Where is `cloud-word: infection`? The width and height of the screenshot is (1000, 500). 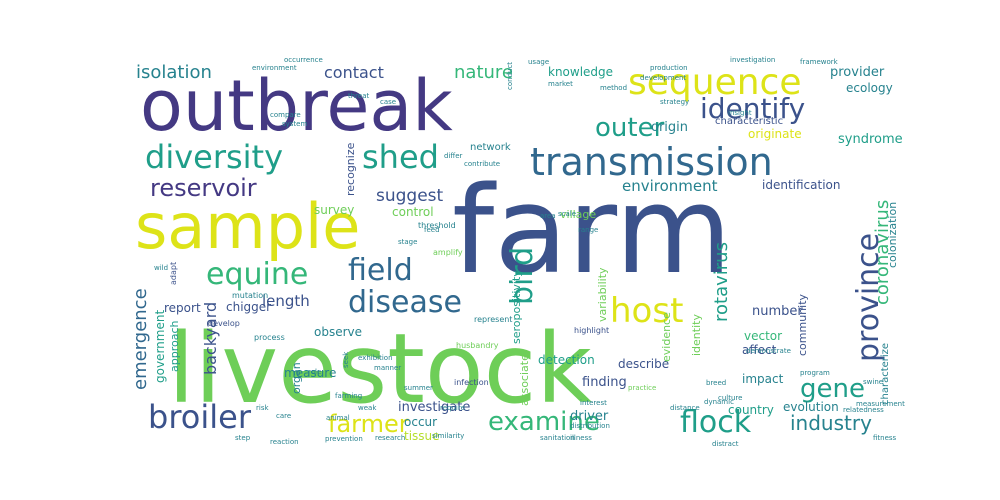 cloud-word: infection is located at coordinates (471, 382).